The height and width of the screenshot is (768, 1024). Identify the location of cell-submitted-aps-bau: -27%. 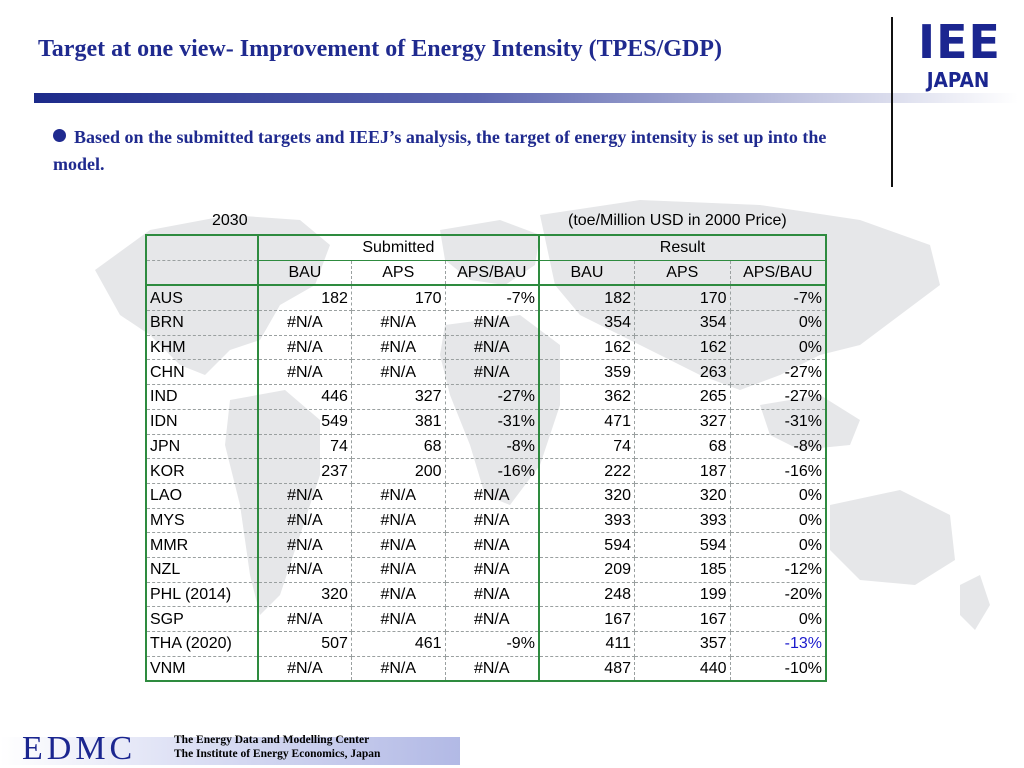
(492, 397).